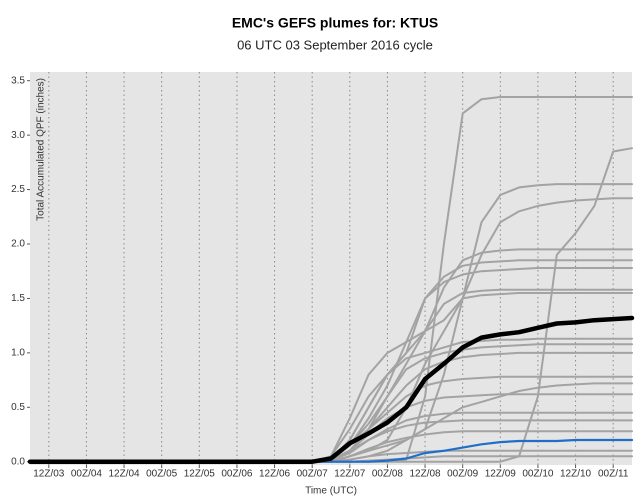  What do you see at coordinates (18, 298) in the screenshot?
I see `y-tick-label: 1.5` at bounding box center [18, 298].